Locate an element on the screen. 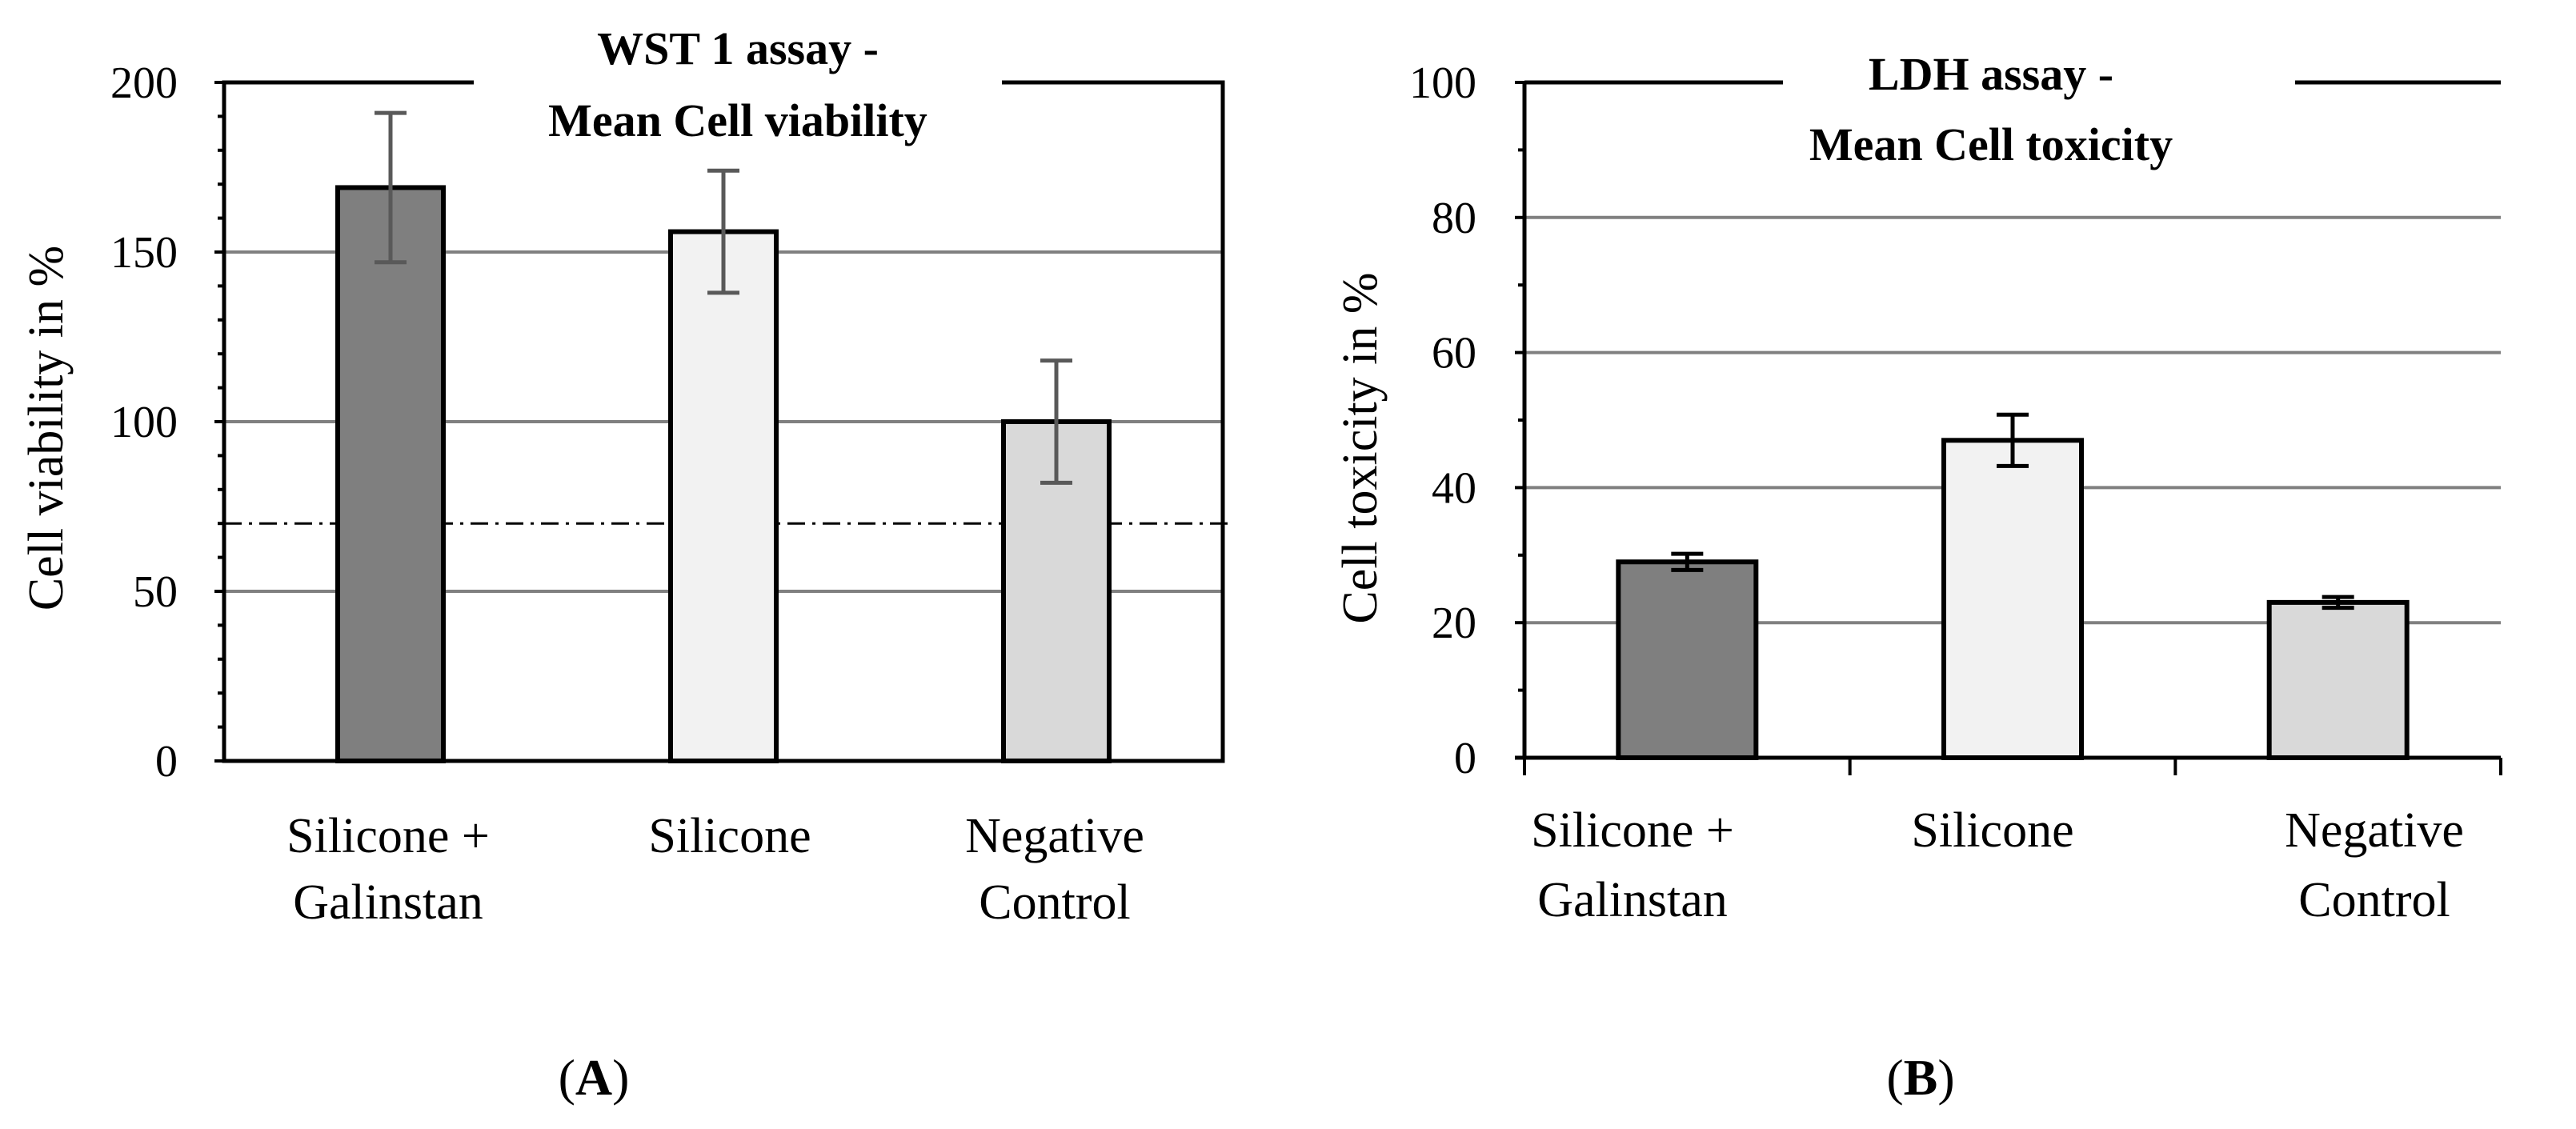  panel-b-y-axis-label: Cell toxicity in % is located at coordinates (1360, 447).